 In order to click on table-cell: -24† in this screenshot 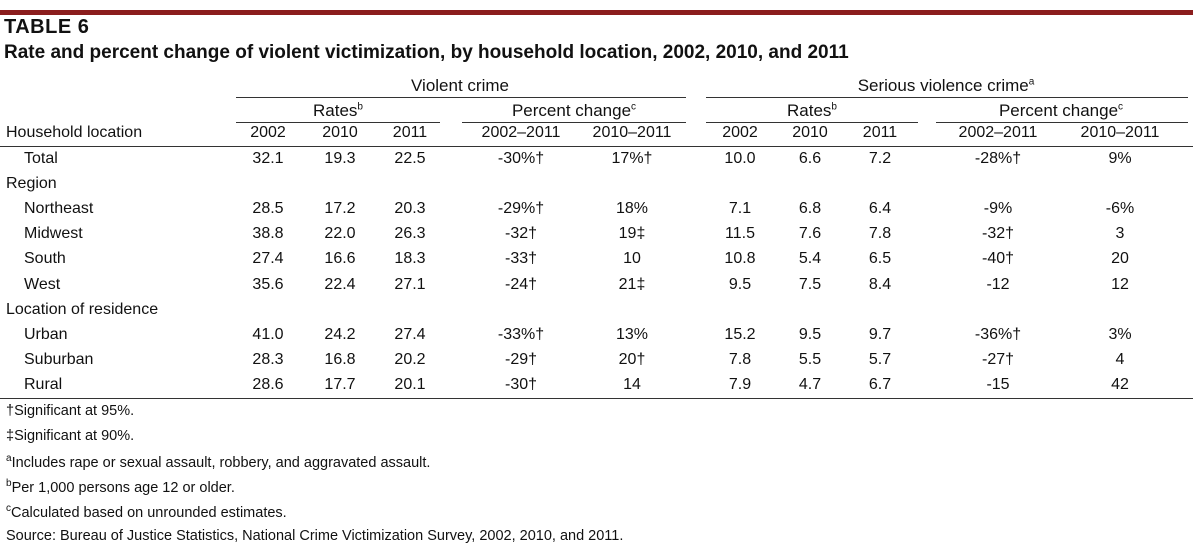, I will do `click(521, 284)`.